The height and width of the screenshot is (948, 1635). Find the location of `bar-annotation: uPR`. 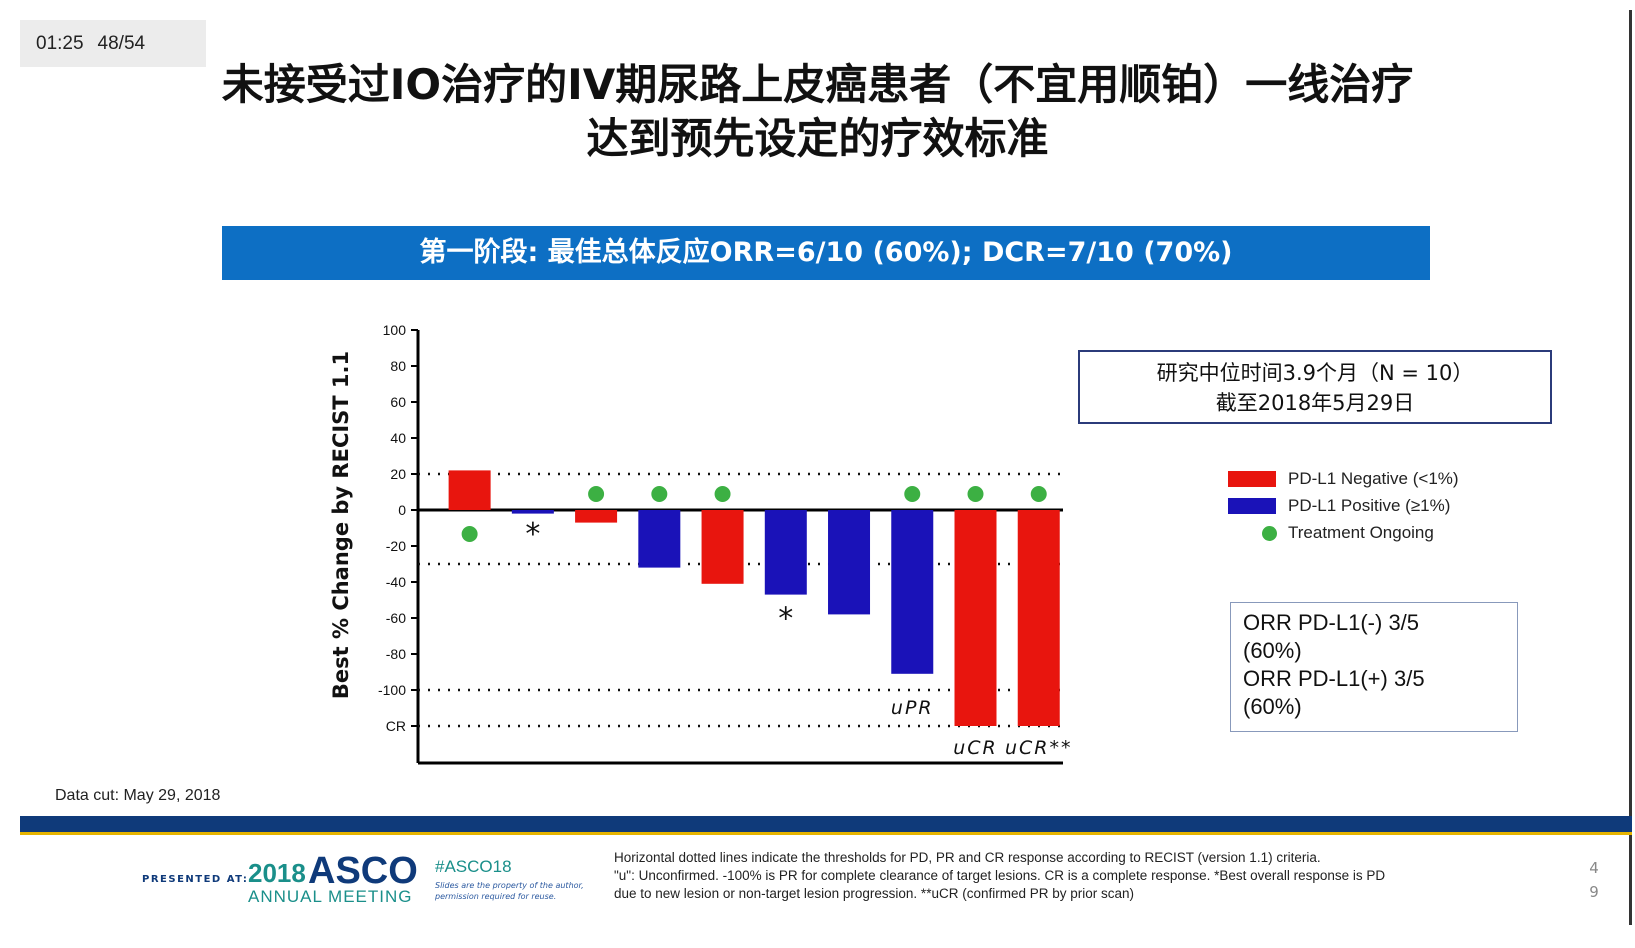

bar-annotation: uPR is located at coordinates (912, 708).